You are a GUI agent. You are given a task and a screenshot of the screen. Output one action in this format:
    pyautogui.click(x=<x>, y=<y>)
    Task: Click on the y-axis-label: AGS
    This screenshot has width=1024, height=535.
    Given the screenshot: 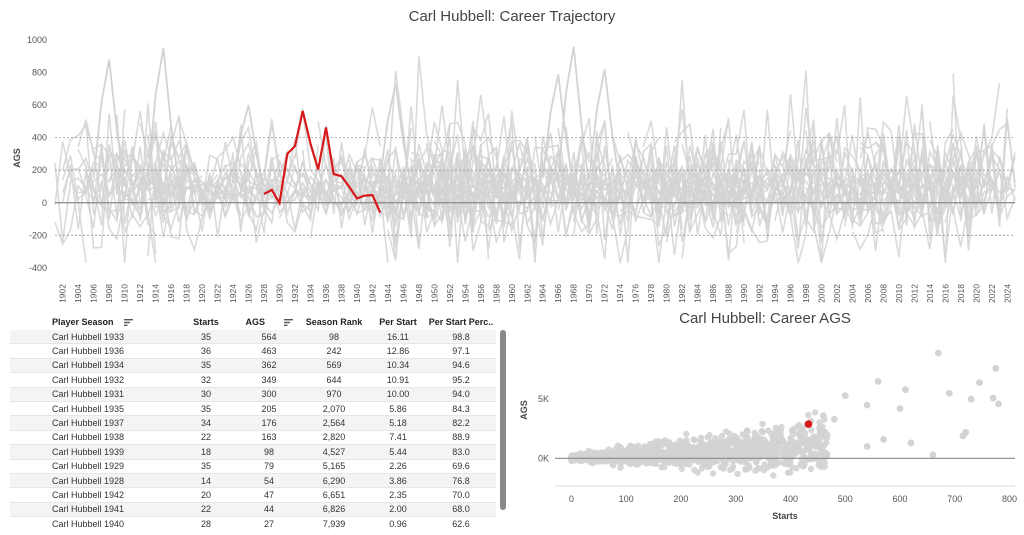 What is the action you would take?
    pyautogui.click(x=17, y=158)
    